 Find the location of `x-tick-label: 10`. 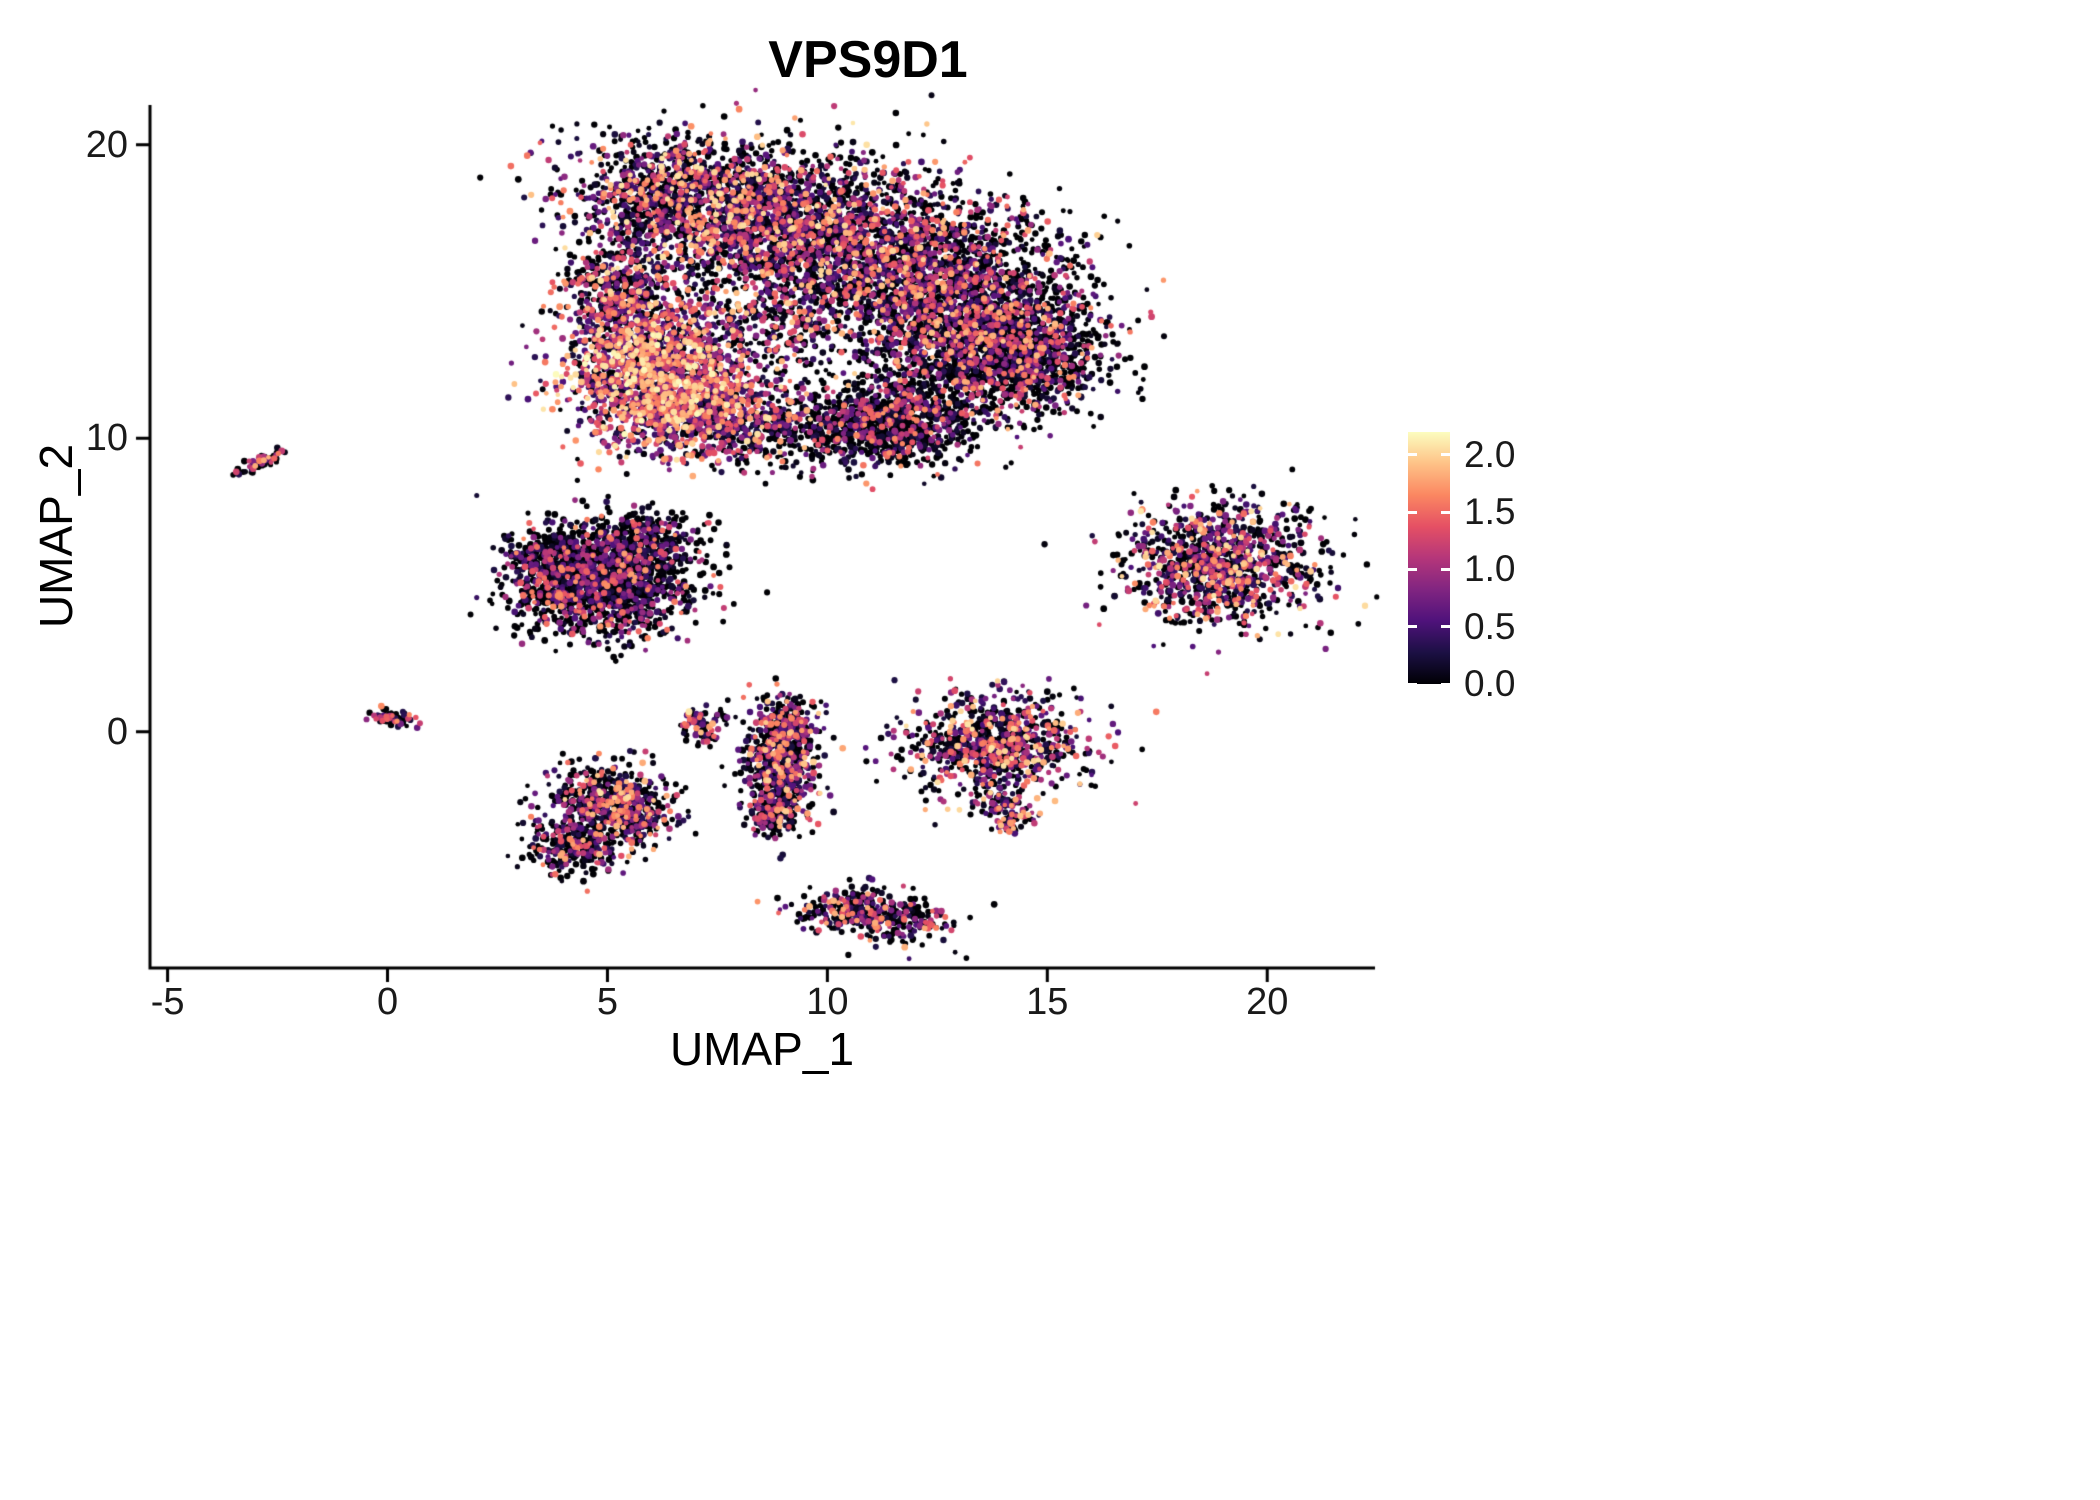

x-tick-label: 10 is located at coordinates (827, 1002).